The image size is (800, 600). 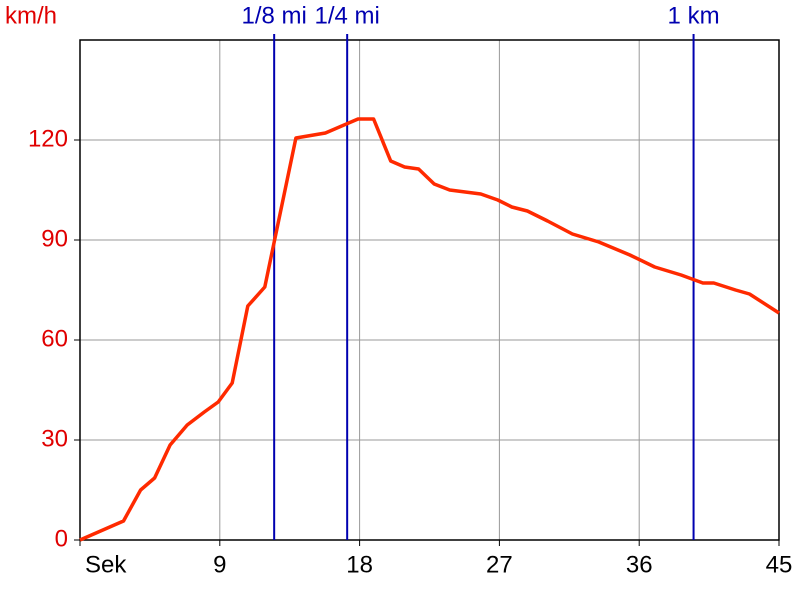 I want to click on distance-marker-label: 1/4 mi, so click(x=346, y=15).